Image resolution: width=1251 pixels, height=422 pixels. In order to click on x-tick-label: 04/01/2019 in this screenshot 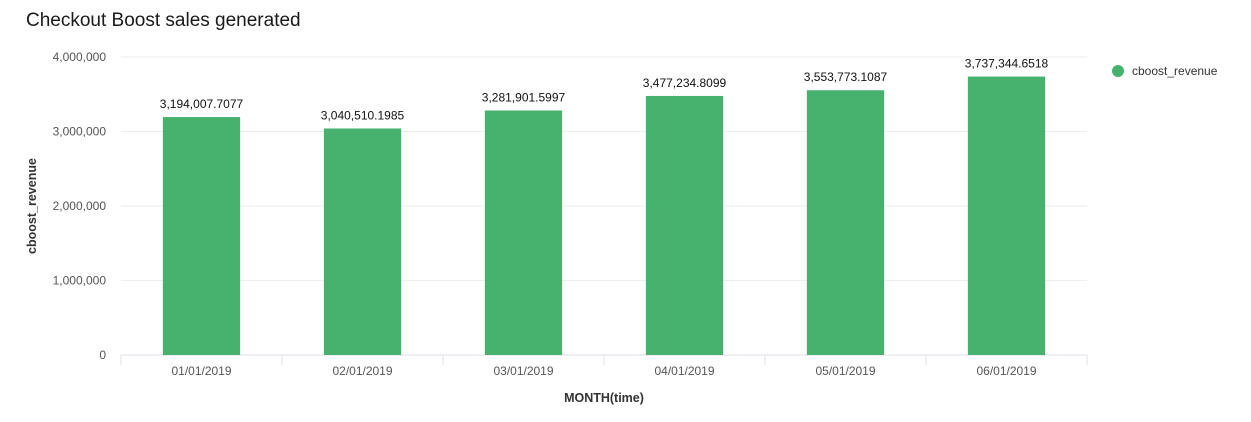, I will do `click(684, 371)`.